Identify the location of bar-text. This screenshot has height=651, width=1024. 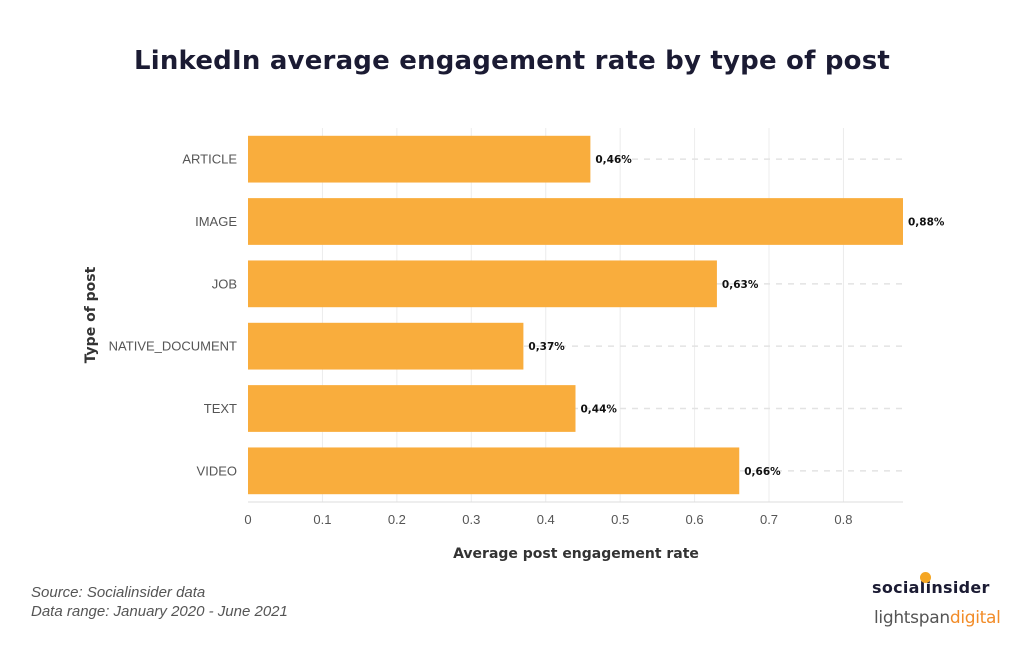
(412, 408).